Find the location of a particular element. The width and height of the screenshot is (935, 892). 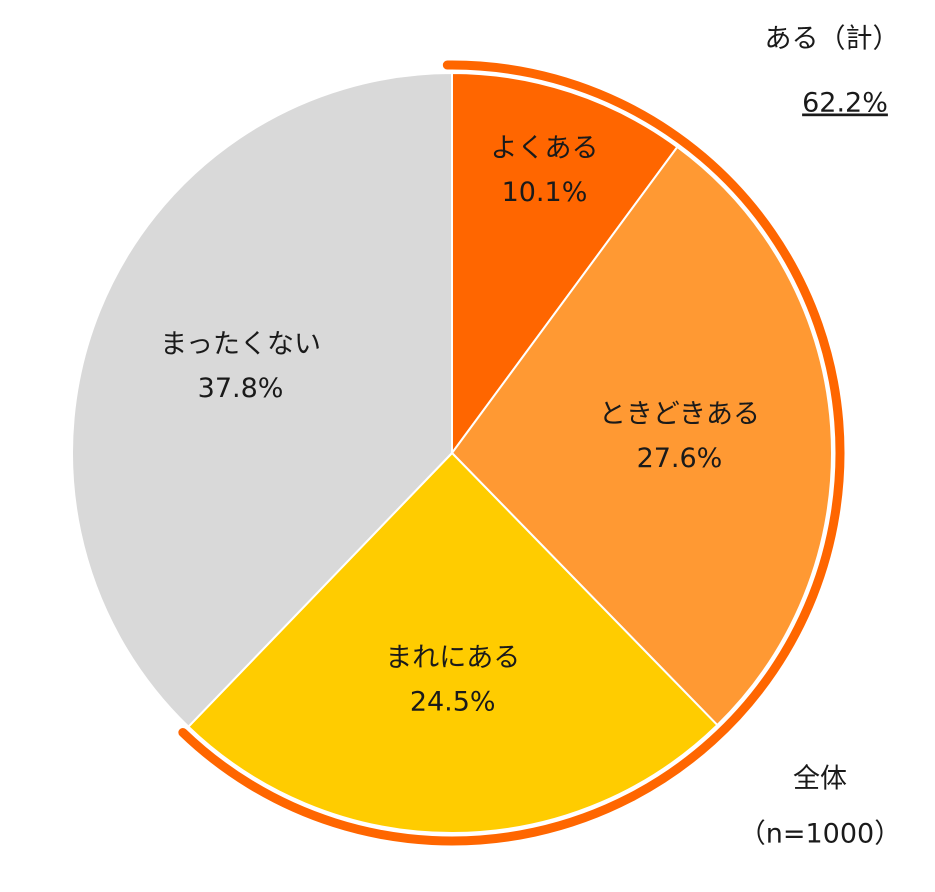

note: （n=1000） is located at coordinates (820, 834).